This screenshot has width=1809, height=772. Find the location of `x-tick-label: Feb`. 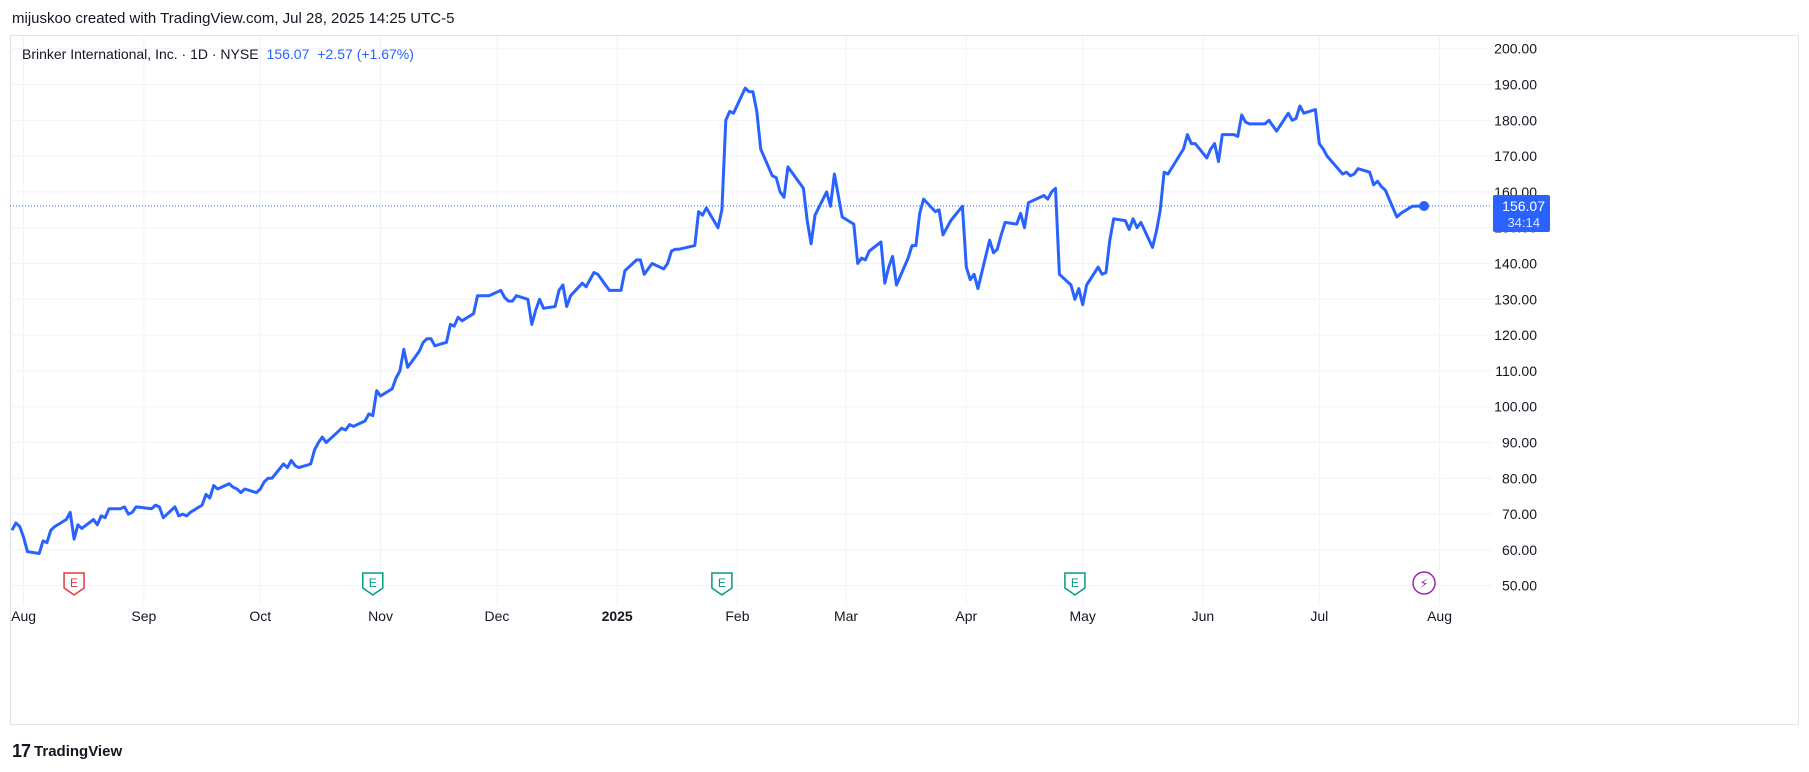

x-tick-label: Feb is located at coordinates (737, 616).